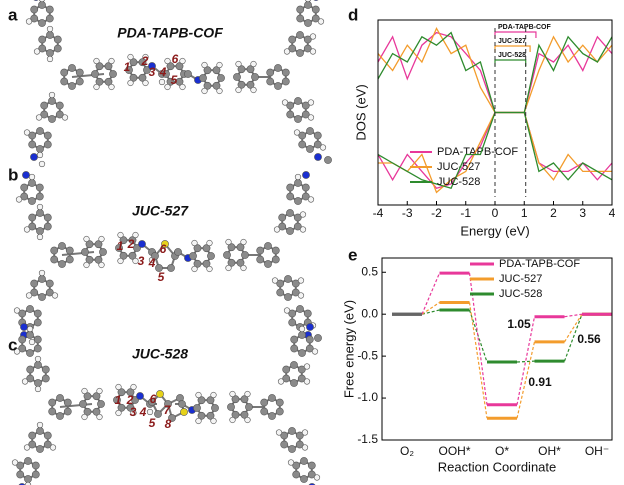 The width and height of the screenshot is (624, 485). What do you see at coordinates (465, 213) in the screenshot?
I see `x-tick-label: -1` at bounding box center [465, 213].